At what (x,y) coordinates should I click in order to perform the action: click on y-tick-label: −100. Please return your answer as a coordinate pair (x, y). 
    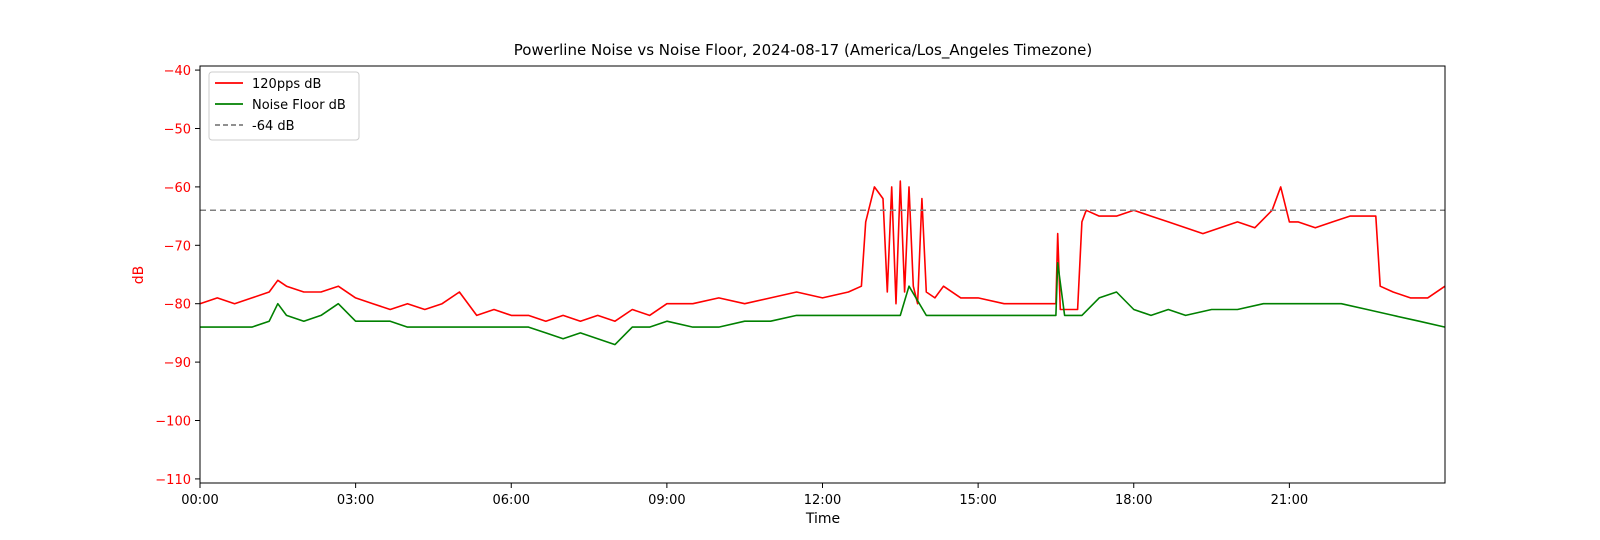
    Looking at the image, I should click on (173, 422).